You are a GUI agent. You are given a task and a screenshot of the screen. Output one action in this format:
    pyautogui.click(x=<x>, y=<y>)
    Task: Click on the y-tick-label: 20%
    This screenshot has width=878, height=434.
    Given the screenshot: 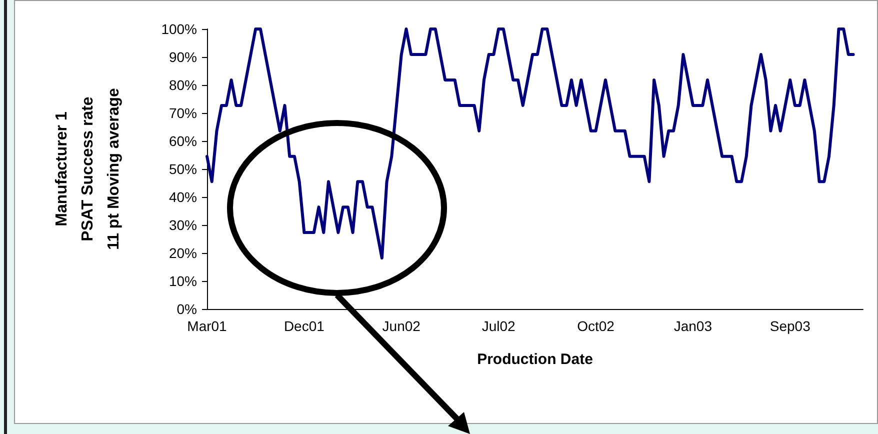 What is the action you would take?
    pyautogui.click(x=182, y=253)
    